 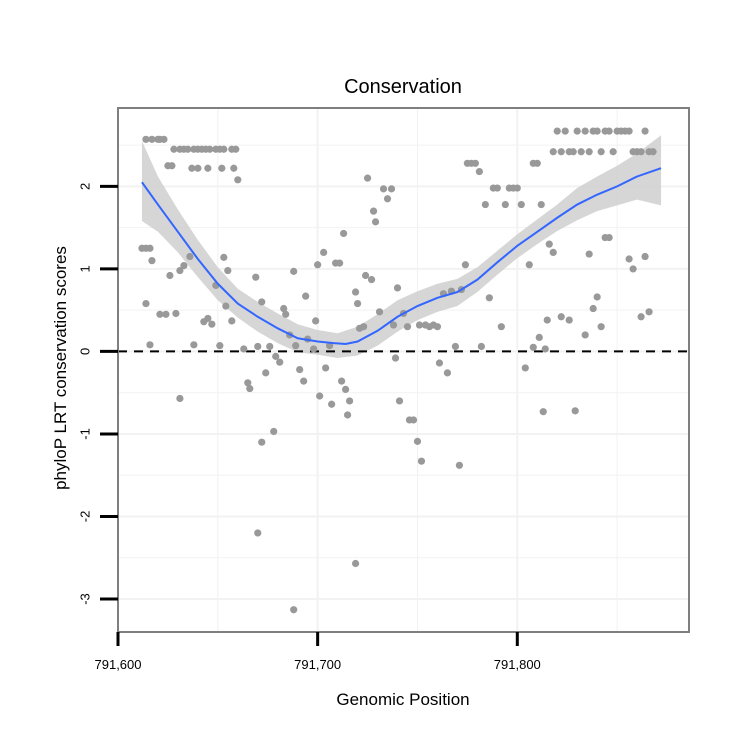 I want to click on y-axis-label: phyloP LRT conservation scores, so click(x=60, y=368).